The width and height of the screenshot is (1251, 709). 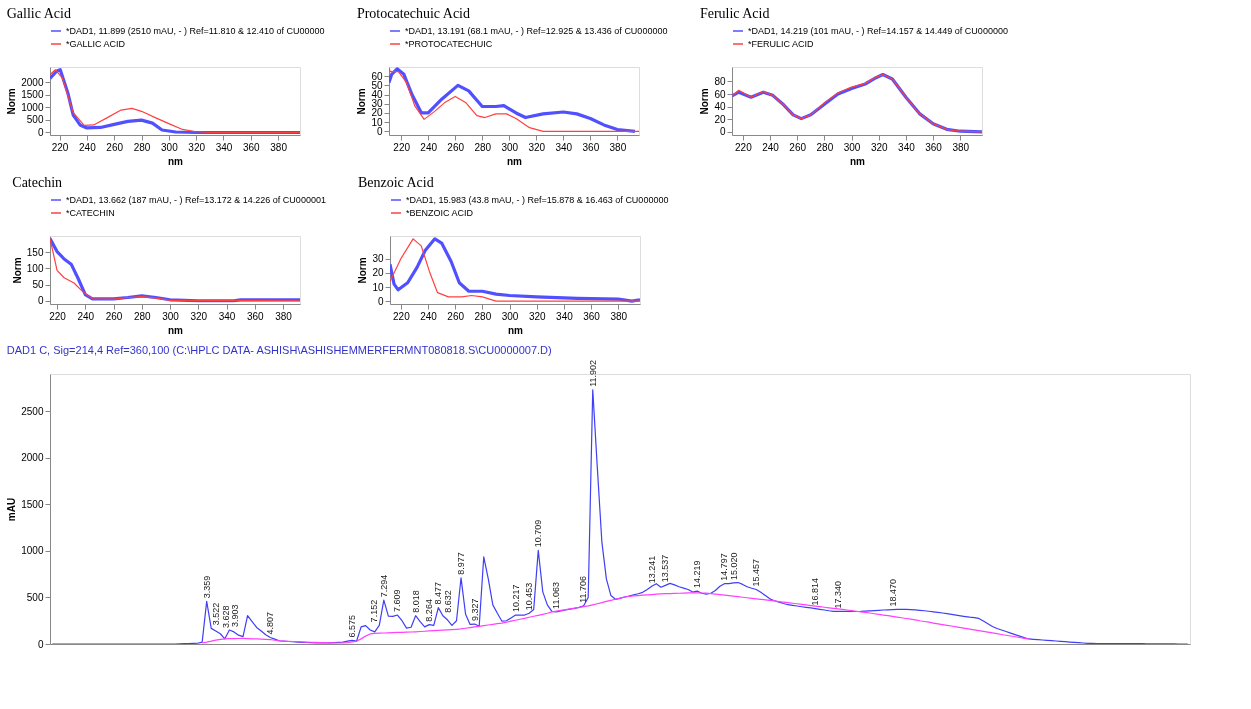 I want to click on annotation: 7.152, so click(x=374, y=611).